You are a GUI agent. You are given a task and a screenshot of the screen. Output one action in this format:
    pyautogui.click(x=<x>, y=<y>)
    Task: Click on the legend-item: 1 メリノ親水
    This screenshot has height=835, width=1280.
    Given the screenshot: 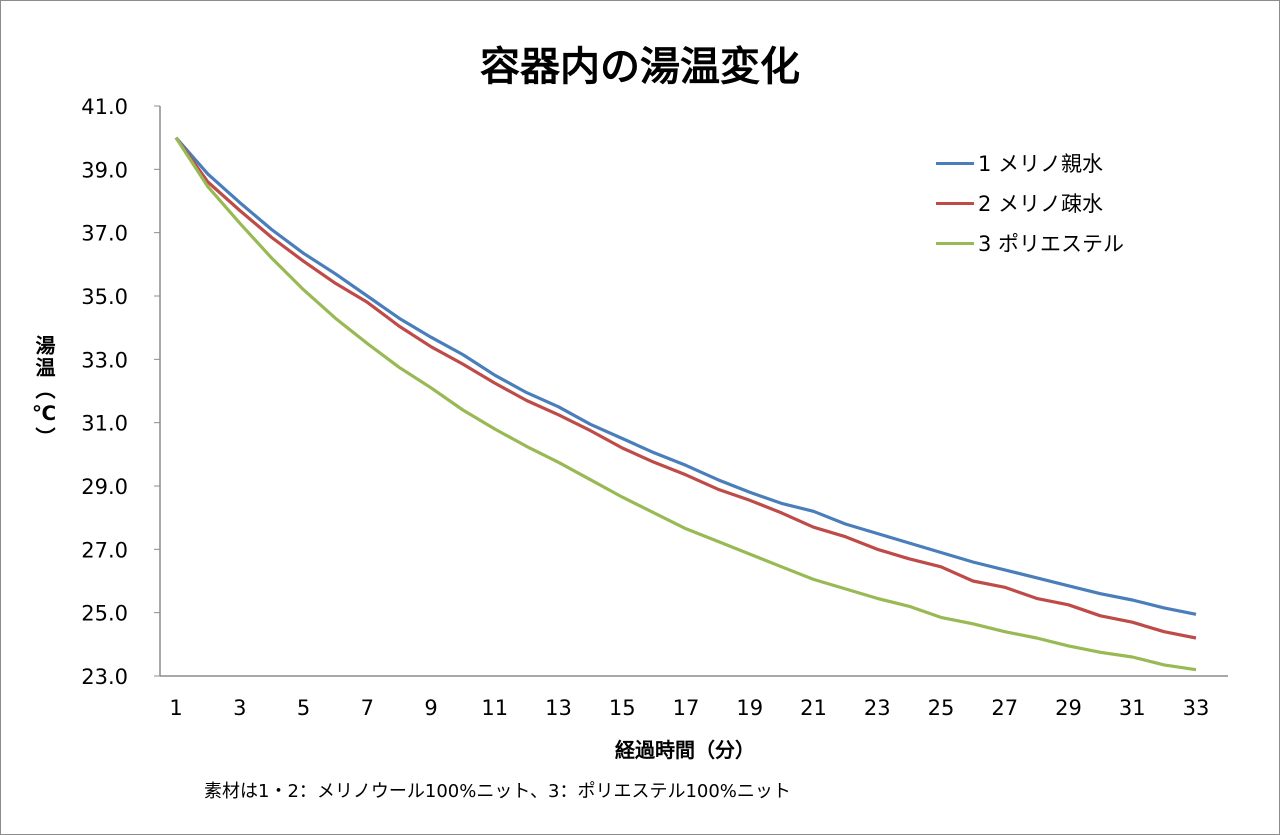 What is the action you would take?
    pyautogui.click(x=1030, y=163)
    